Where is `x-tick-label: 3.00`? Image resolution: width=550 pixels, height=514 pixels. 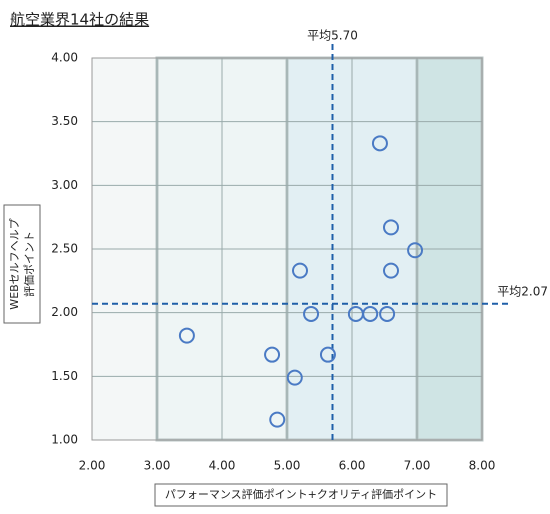 x-tick-label: 3.00 is located at coordinates (157, 466).